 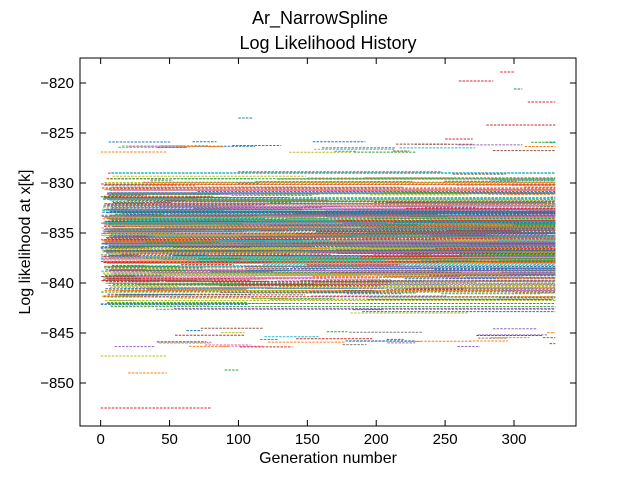 I want to click on y-tick-label: −840, so click(x=57, y=283).